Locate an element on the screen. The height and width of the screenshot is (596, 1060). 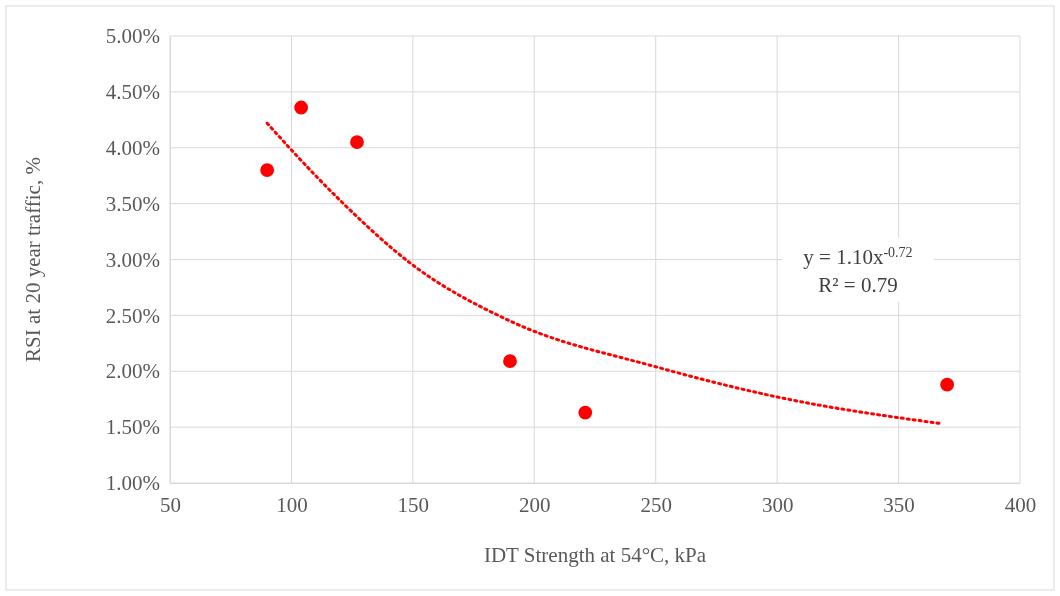
y-tick-label: 3.00% is located at coordinates (132, 259).